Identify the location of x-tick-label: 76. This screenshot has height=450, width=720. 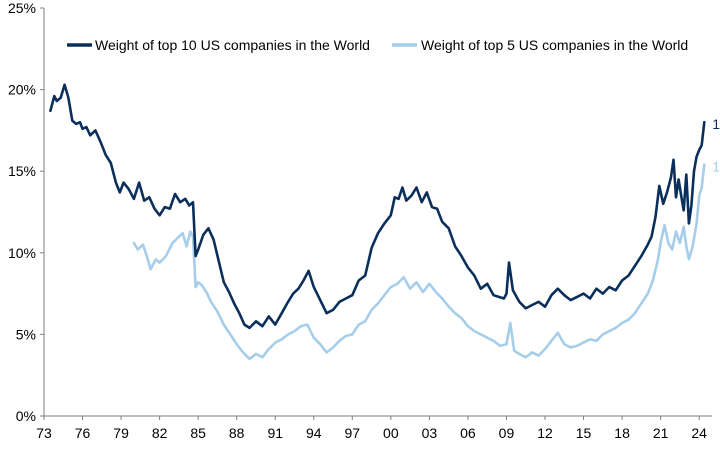
(83, 433).